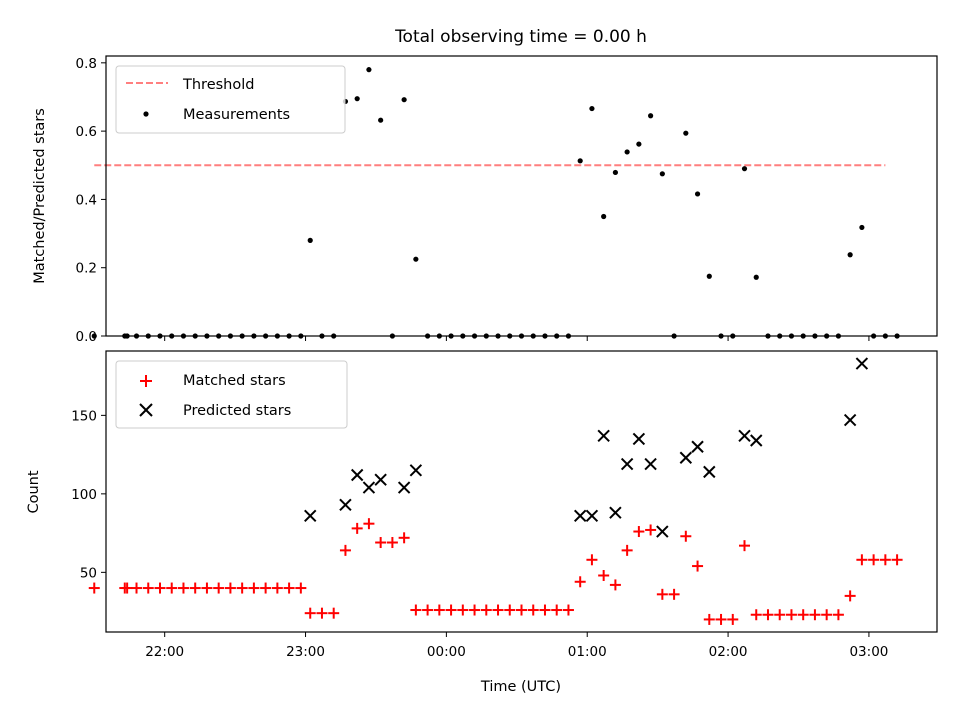 Image resolution: width=960 pixels, height=720 pixels. Describe the element at coordinates (40, 196) in the screenshot. I see `top-y-axis-label: Matched/Predicted stars` at that location.